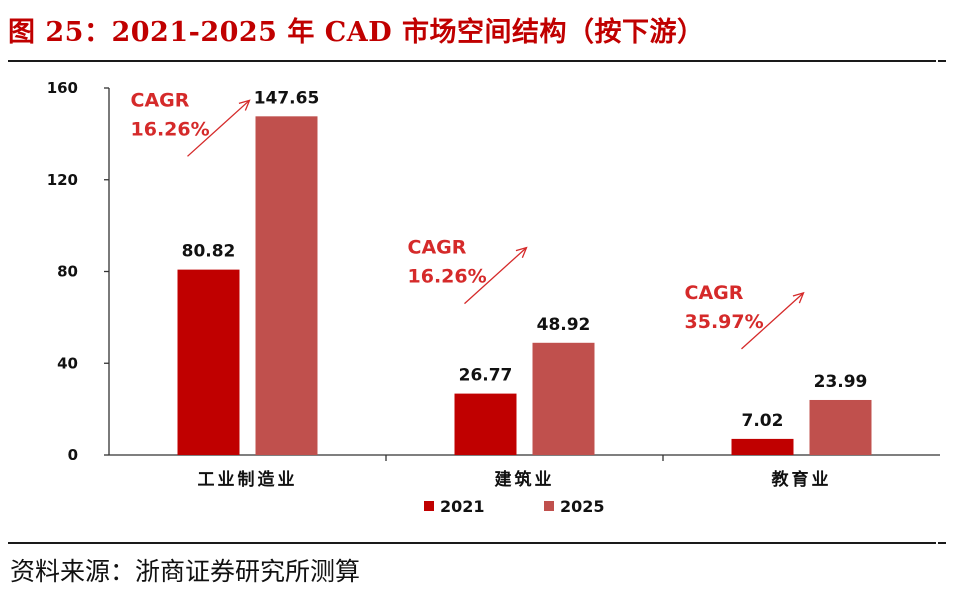 This screenshot has width=971, height=595. What do you see at coordinates (67, 272) in the screenshot?
I see `y-tick-label: 80` at bounding box center [67, 272].